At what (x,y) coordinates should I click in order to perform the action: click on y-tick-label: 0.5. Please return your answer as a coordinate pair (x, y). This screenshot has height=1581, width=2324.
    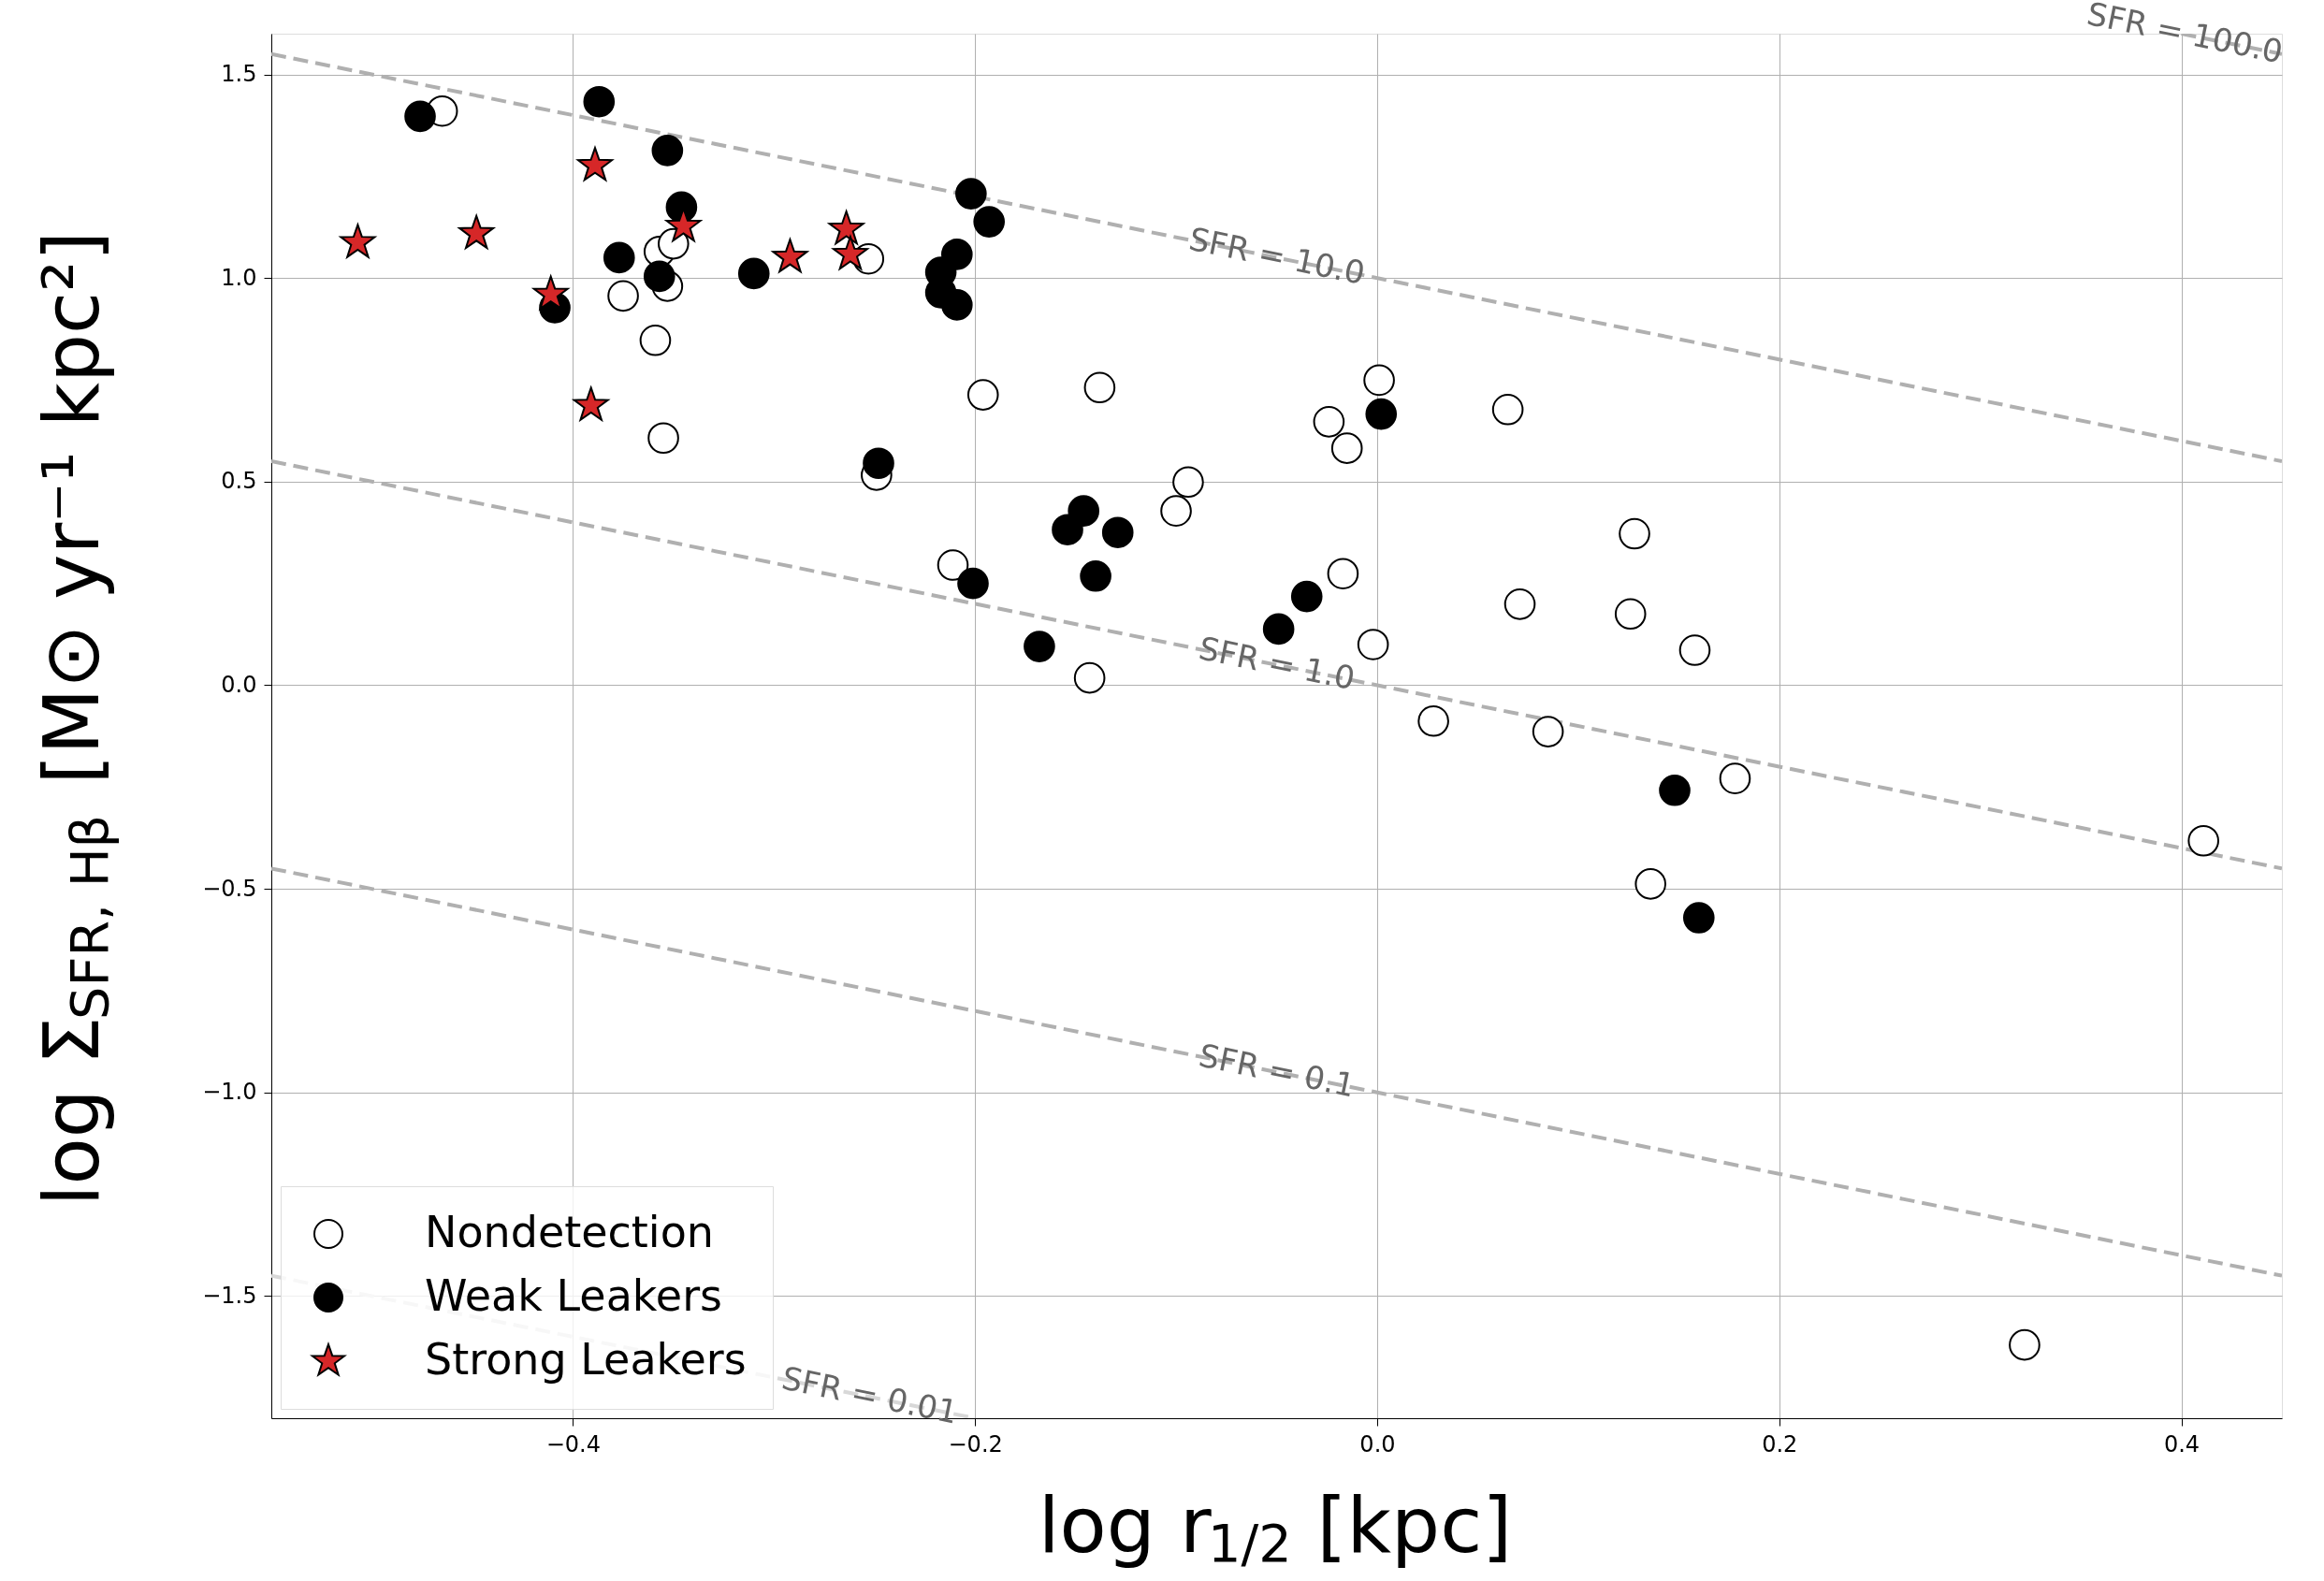
    Looking at the image, I should click on (239, 481).